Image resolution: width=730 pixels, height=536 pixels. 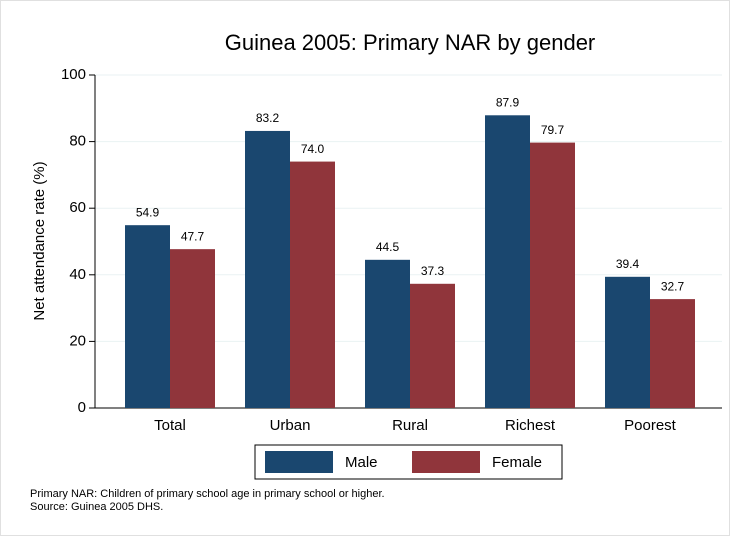 I want to click on value-label: 83.2, so click(x=268, y=118).